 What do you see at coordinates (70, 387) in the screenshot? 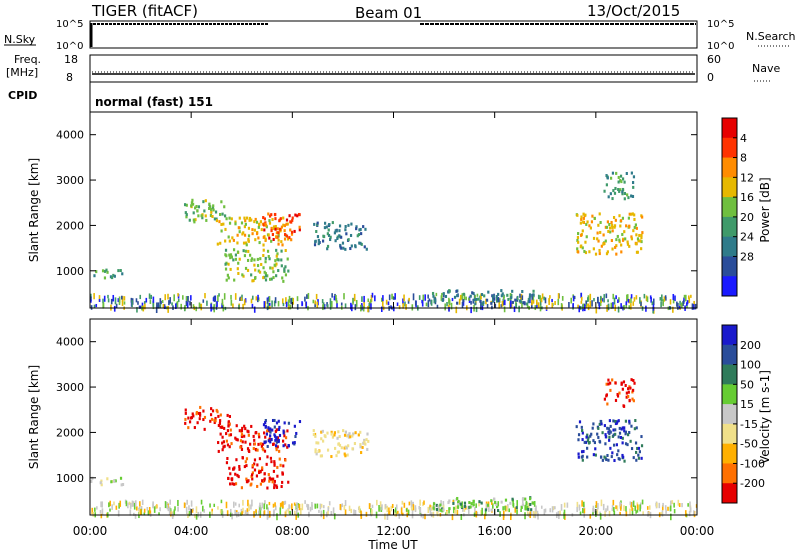
I see `ytick-label: 3000` at bounding box center [70, 387].